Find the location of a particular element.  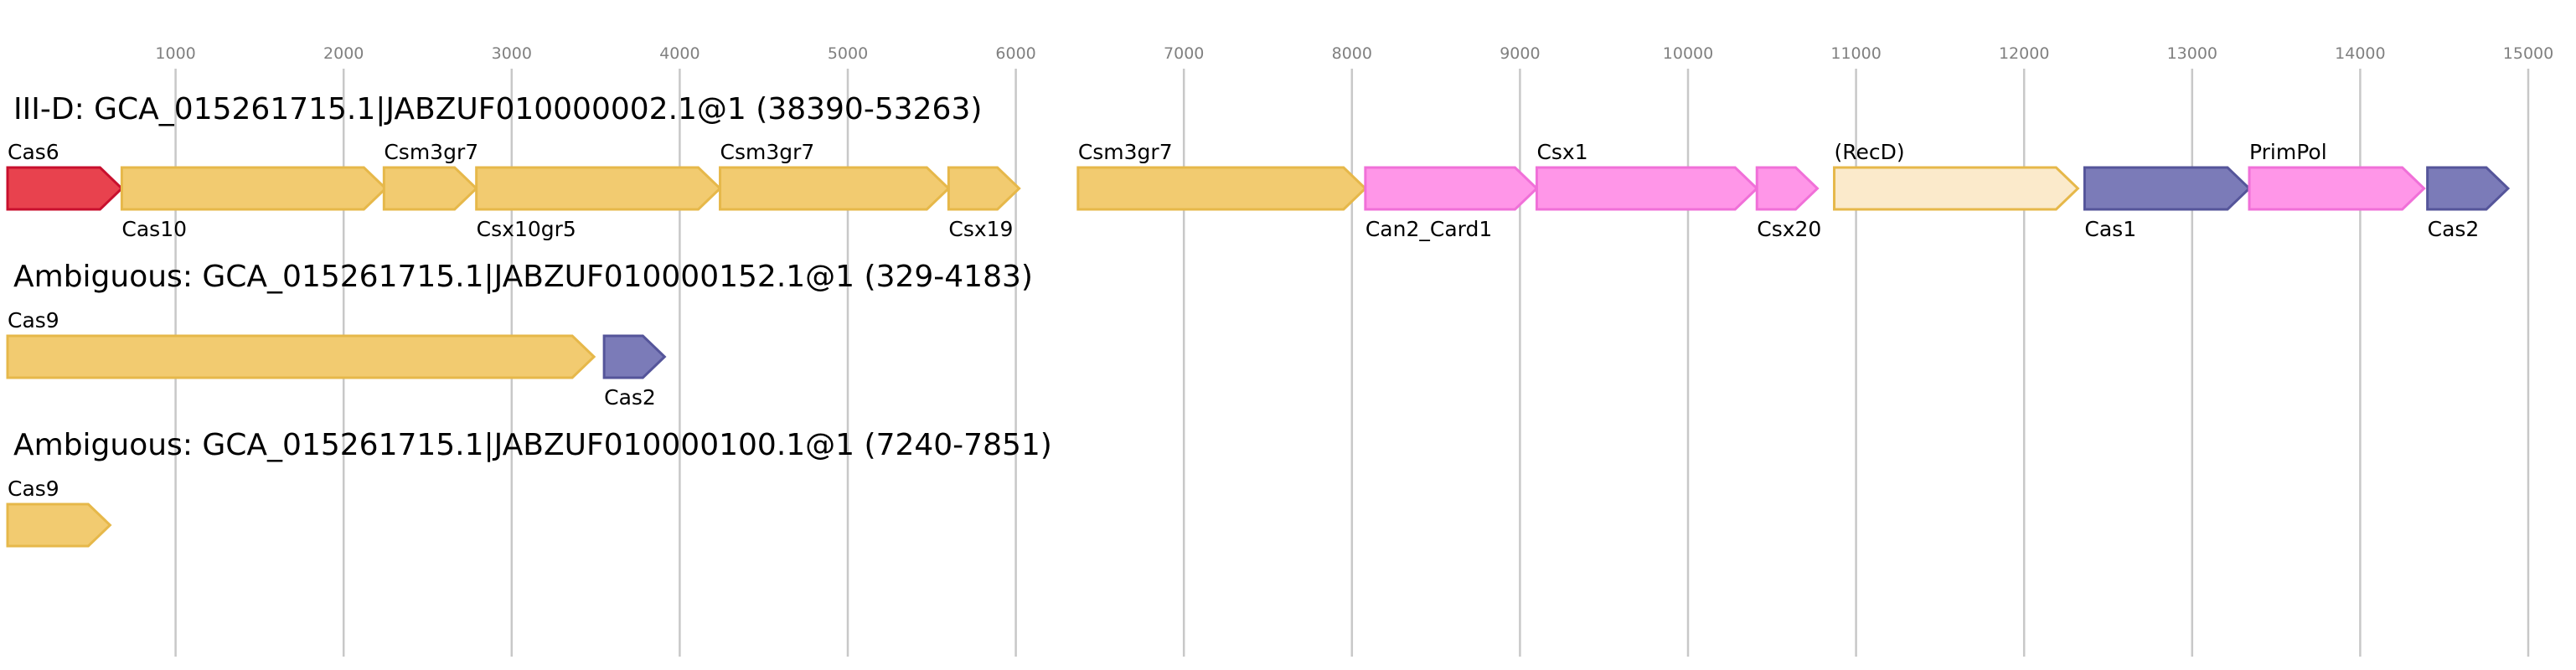

gene-label: (RecD) is located at coordinates (1870, 152).